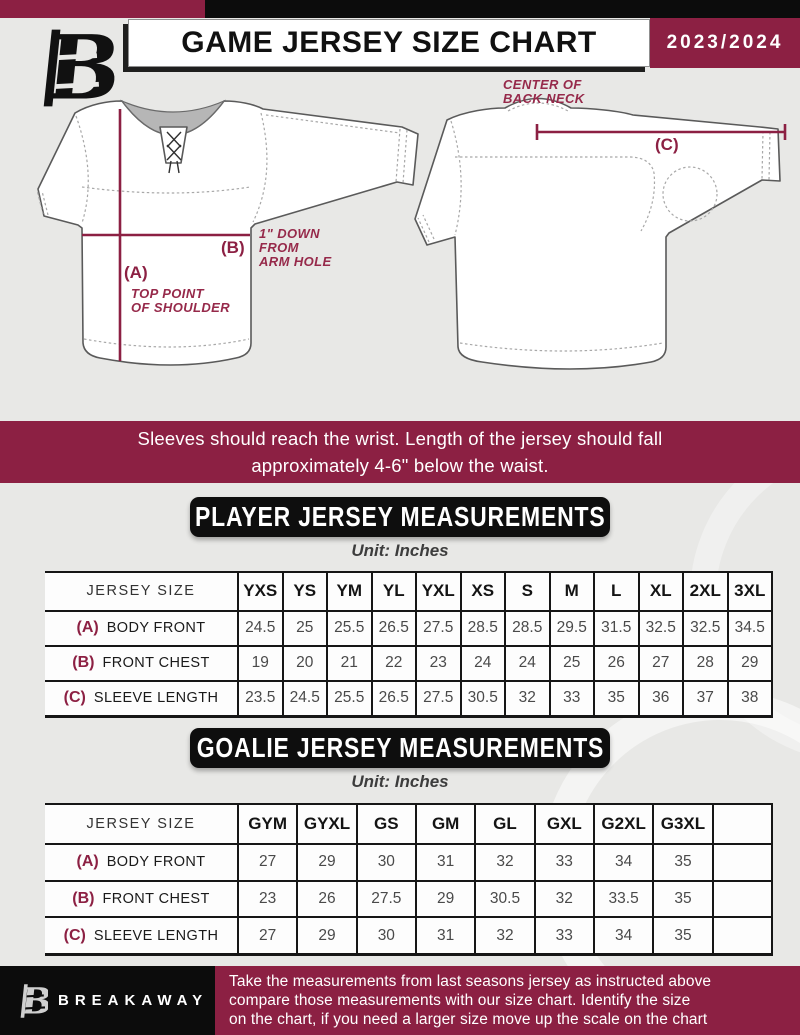 The image size is (800, 1035). I want to click on size-column-header: YM, so click(349, 591).